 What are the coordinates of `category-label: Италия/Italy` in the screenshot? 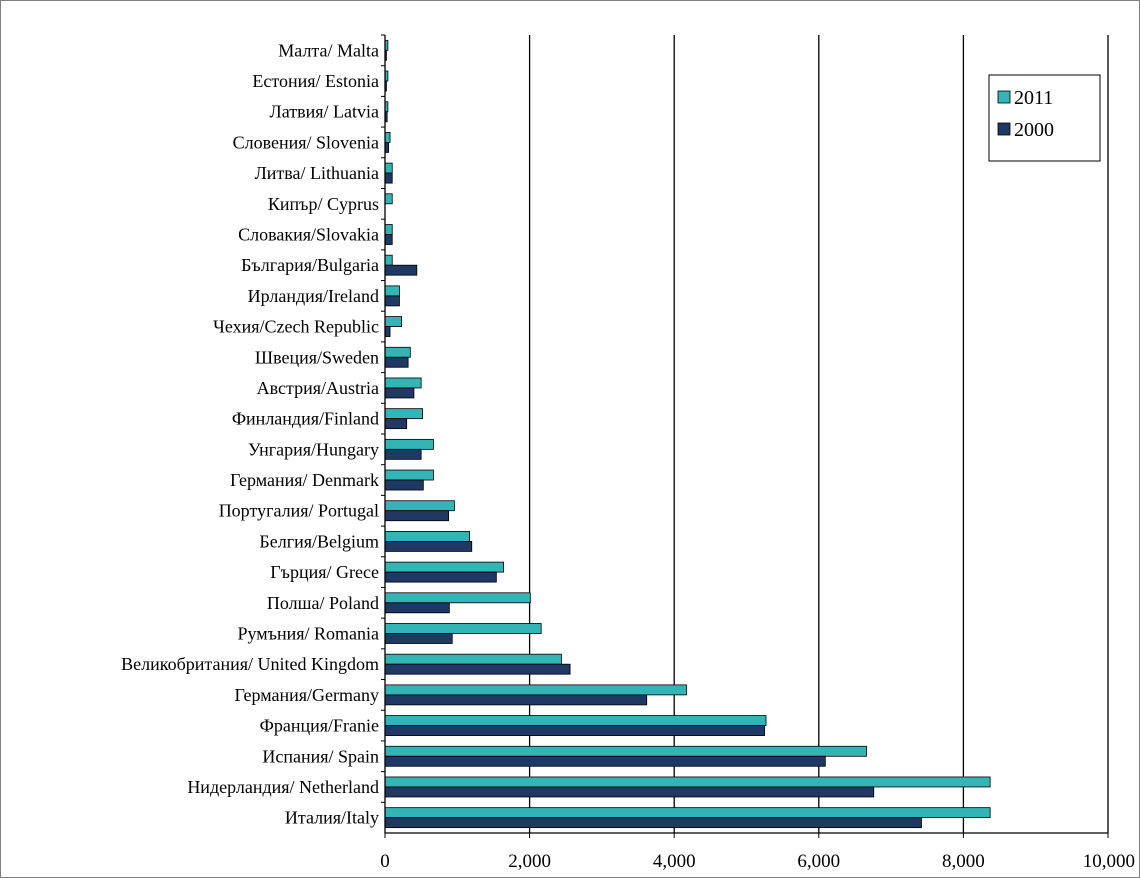 It's located at (332, 818).